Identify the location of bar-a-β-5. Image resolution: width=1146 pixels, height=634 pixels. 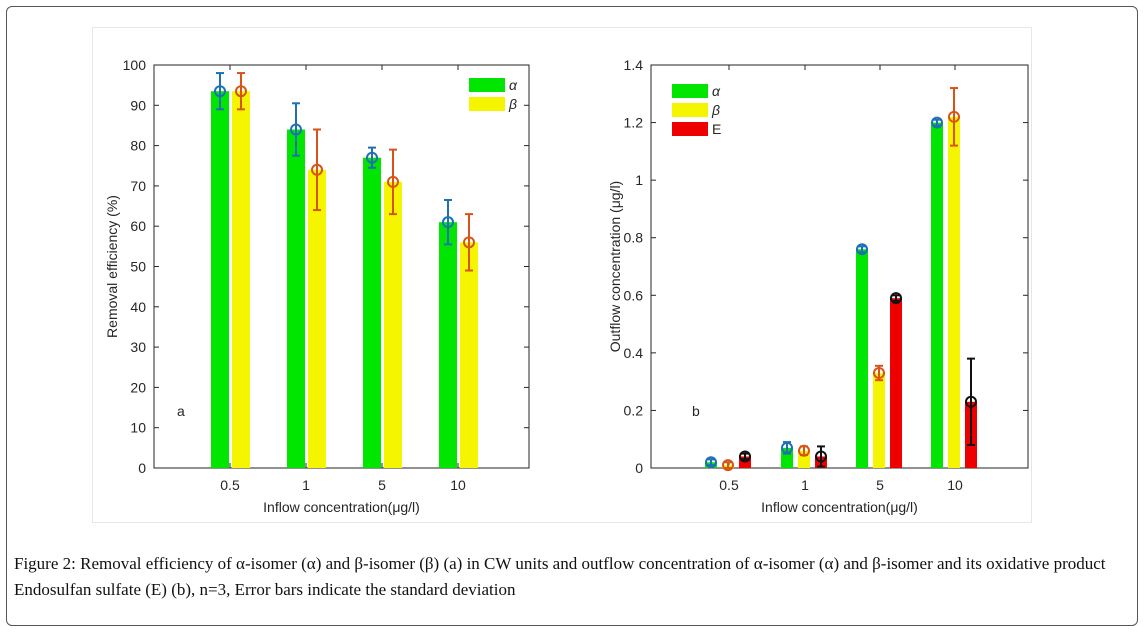
(393, 324).